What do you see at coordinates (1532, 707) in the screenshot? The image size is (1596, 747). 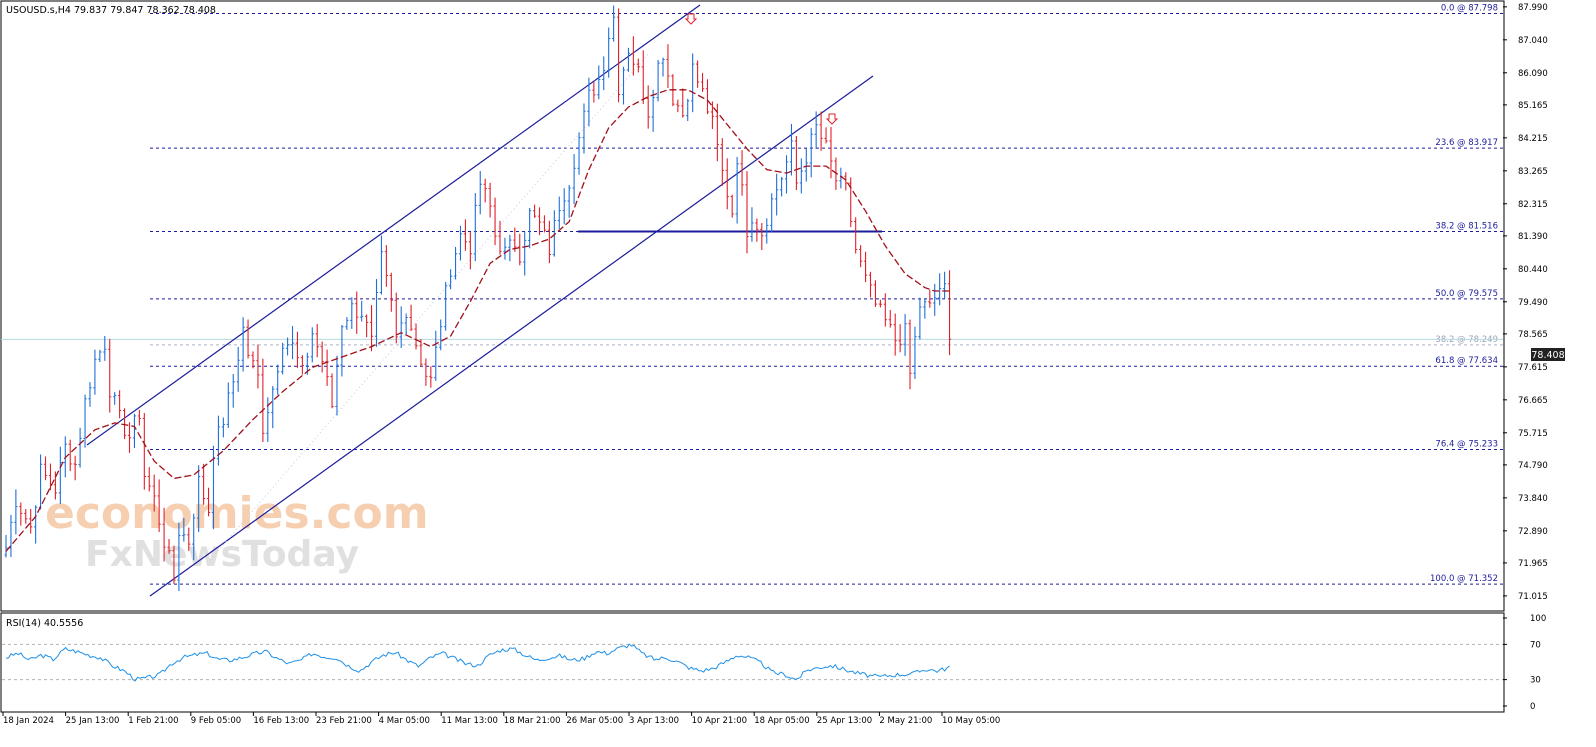 I see `rsi-y-tick-label: 0` at bounding box center [1532, 707].